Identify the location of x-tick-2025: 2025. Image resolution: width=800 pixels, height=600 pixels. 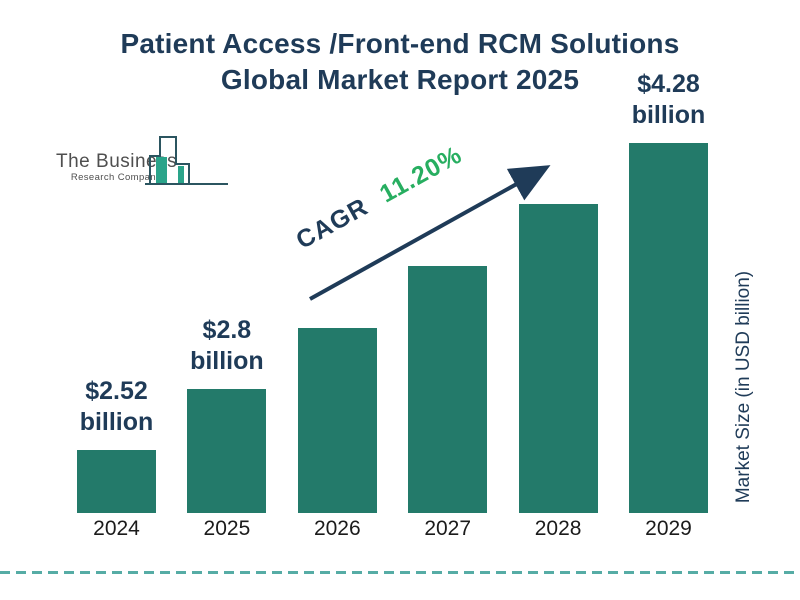
(227, 528).